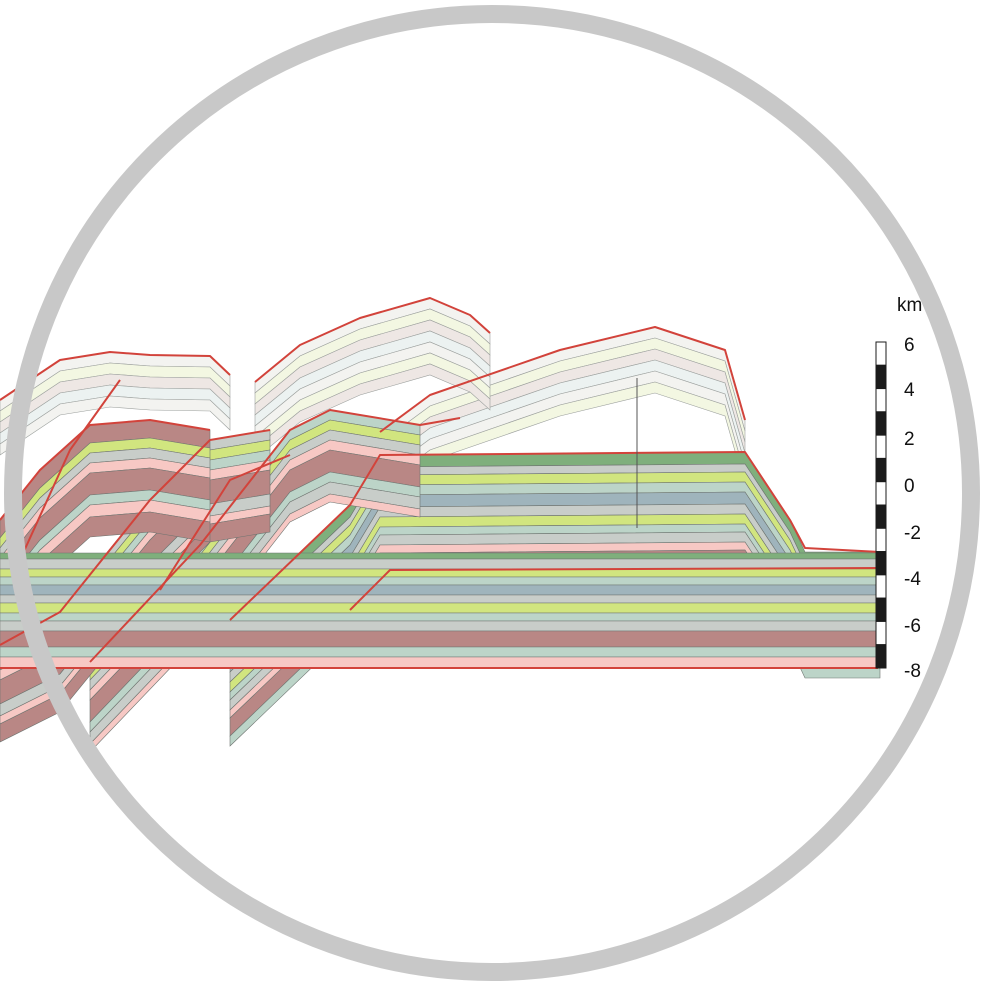  I want to click on scale-tick-label: 6, so click(909, 345).